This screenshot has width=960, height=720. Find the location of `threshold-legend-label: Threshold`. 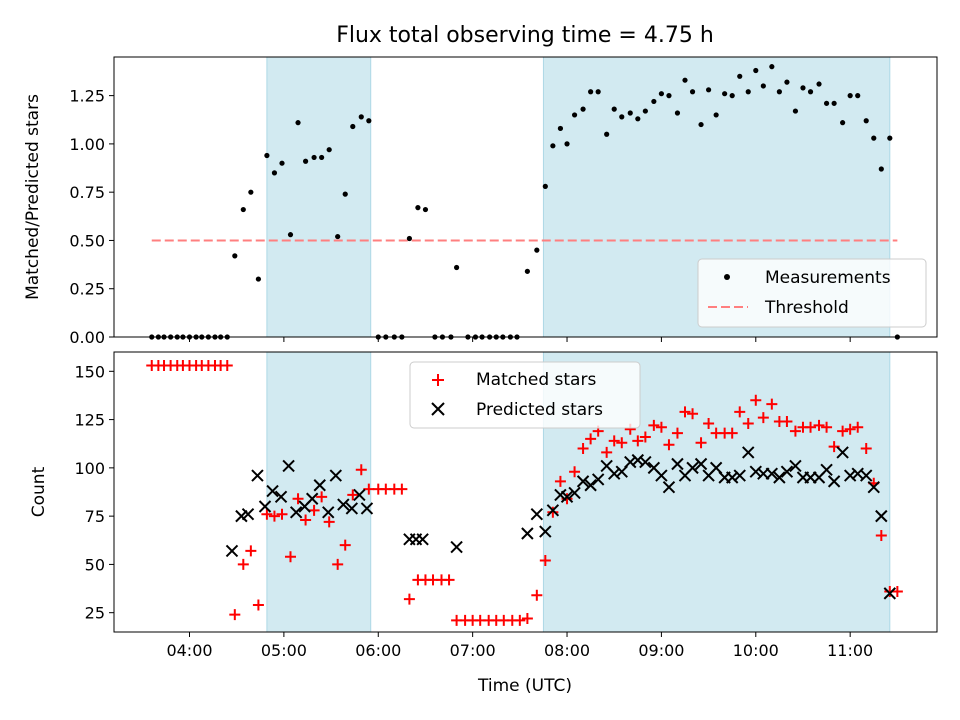

threshold-legend-label: Threshold is located at coordinates (806, 308).